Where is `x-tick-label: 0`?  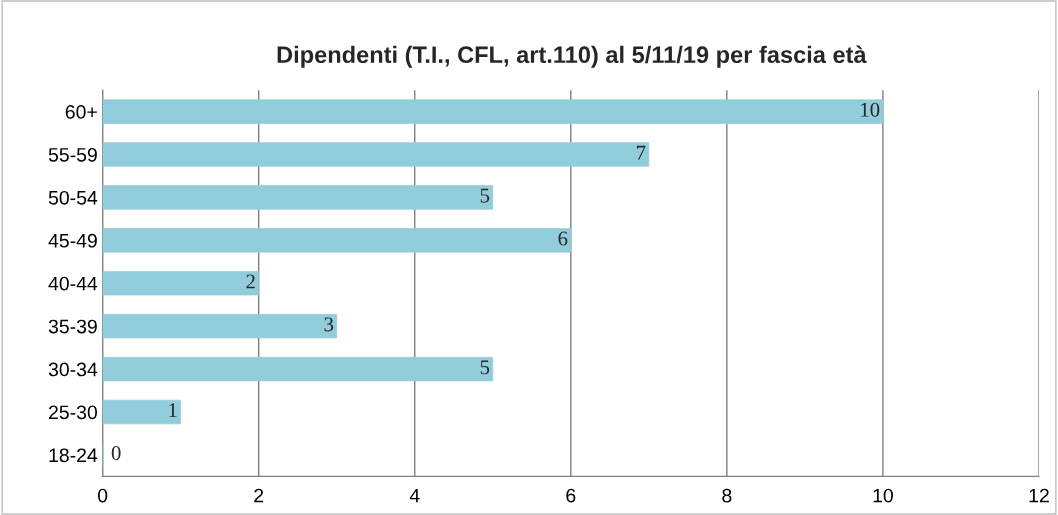
x-tick-label: 0 is located at coordinates (102, 495).